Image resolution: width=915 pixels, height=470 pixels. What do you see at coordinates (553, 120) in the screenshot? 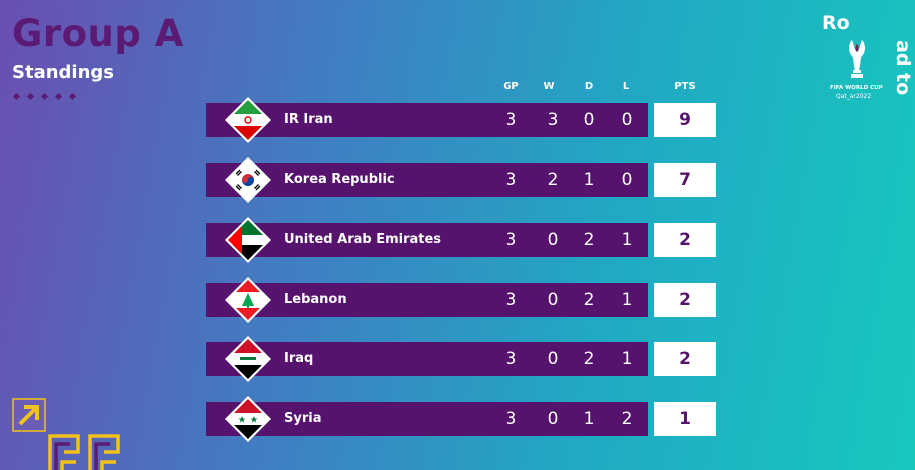
I see `stat-w: 3` at bounding box center [553, 120].